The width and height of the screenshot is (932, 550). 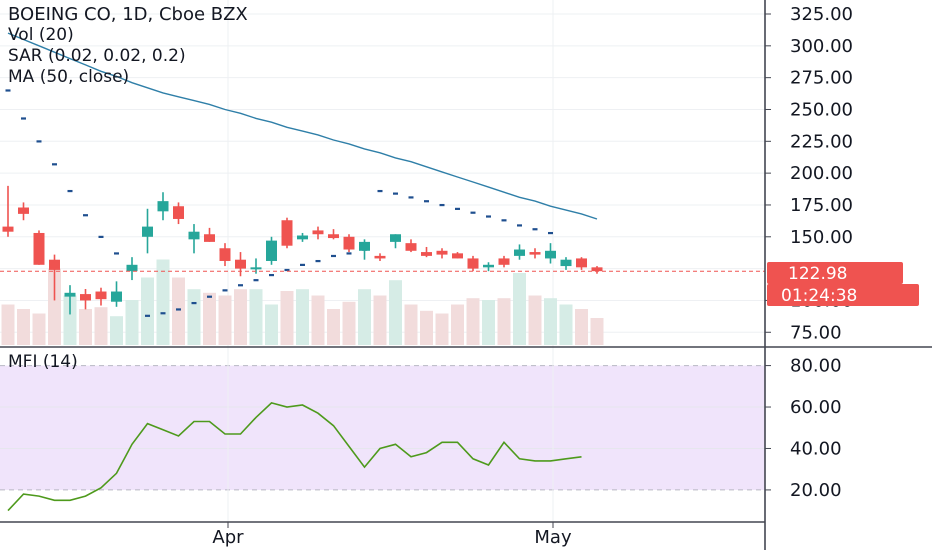 What do you see at coordinates (392, 535) in the screenshot?
I see `time-axis: Apr May` at bounding box center [392, 535].